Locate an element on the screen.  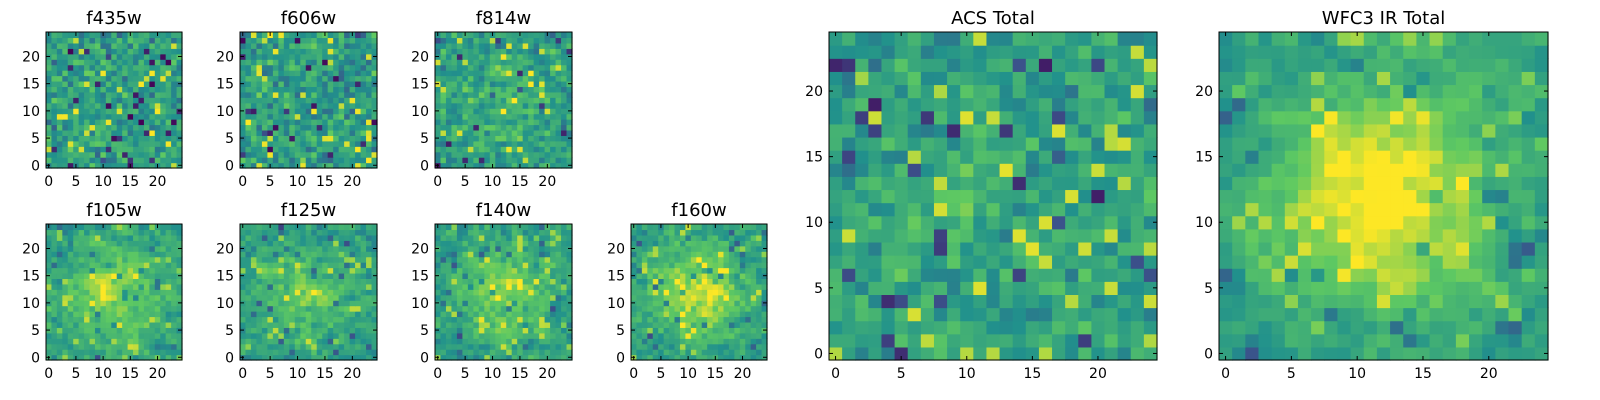
x-tick-label: 5 is located at coordinates (465, 374).